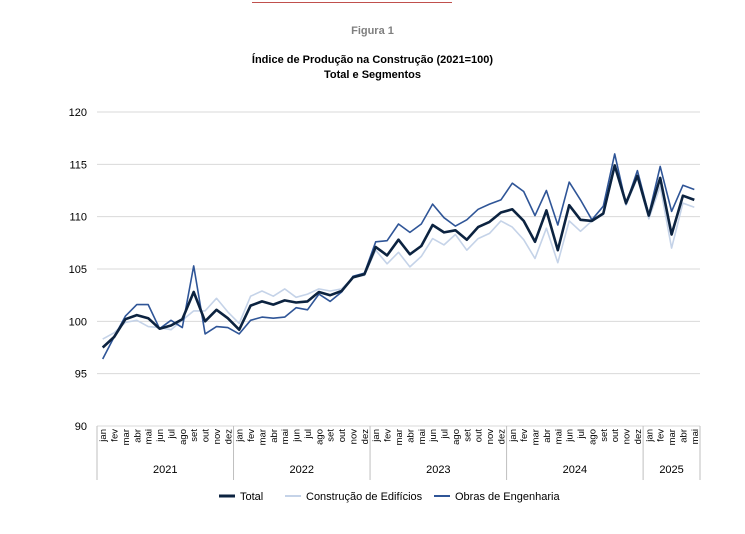  I want to click on figure-label: Figura 1, so click(372, 31).